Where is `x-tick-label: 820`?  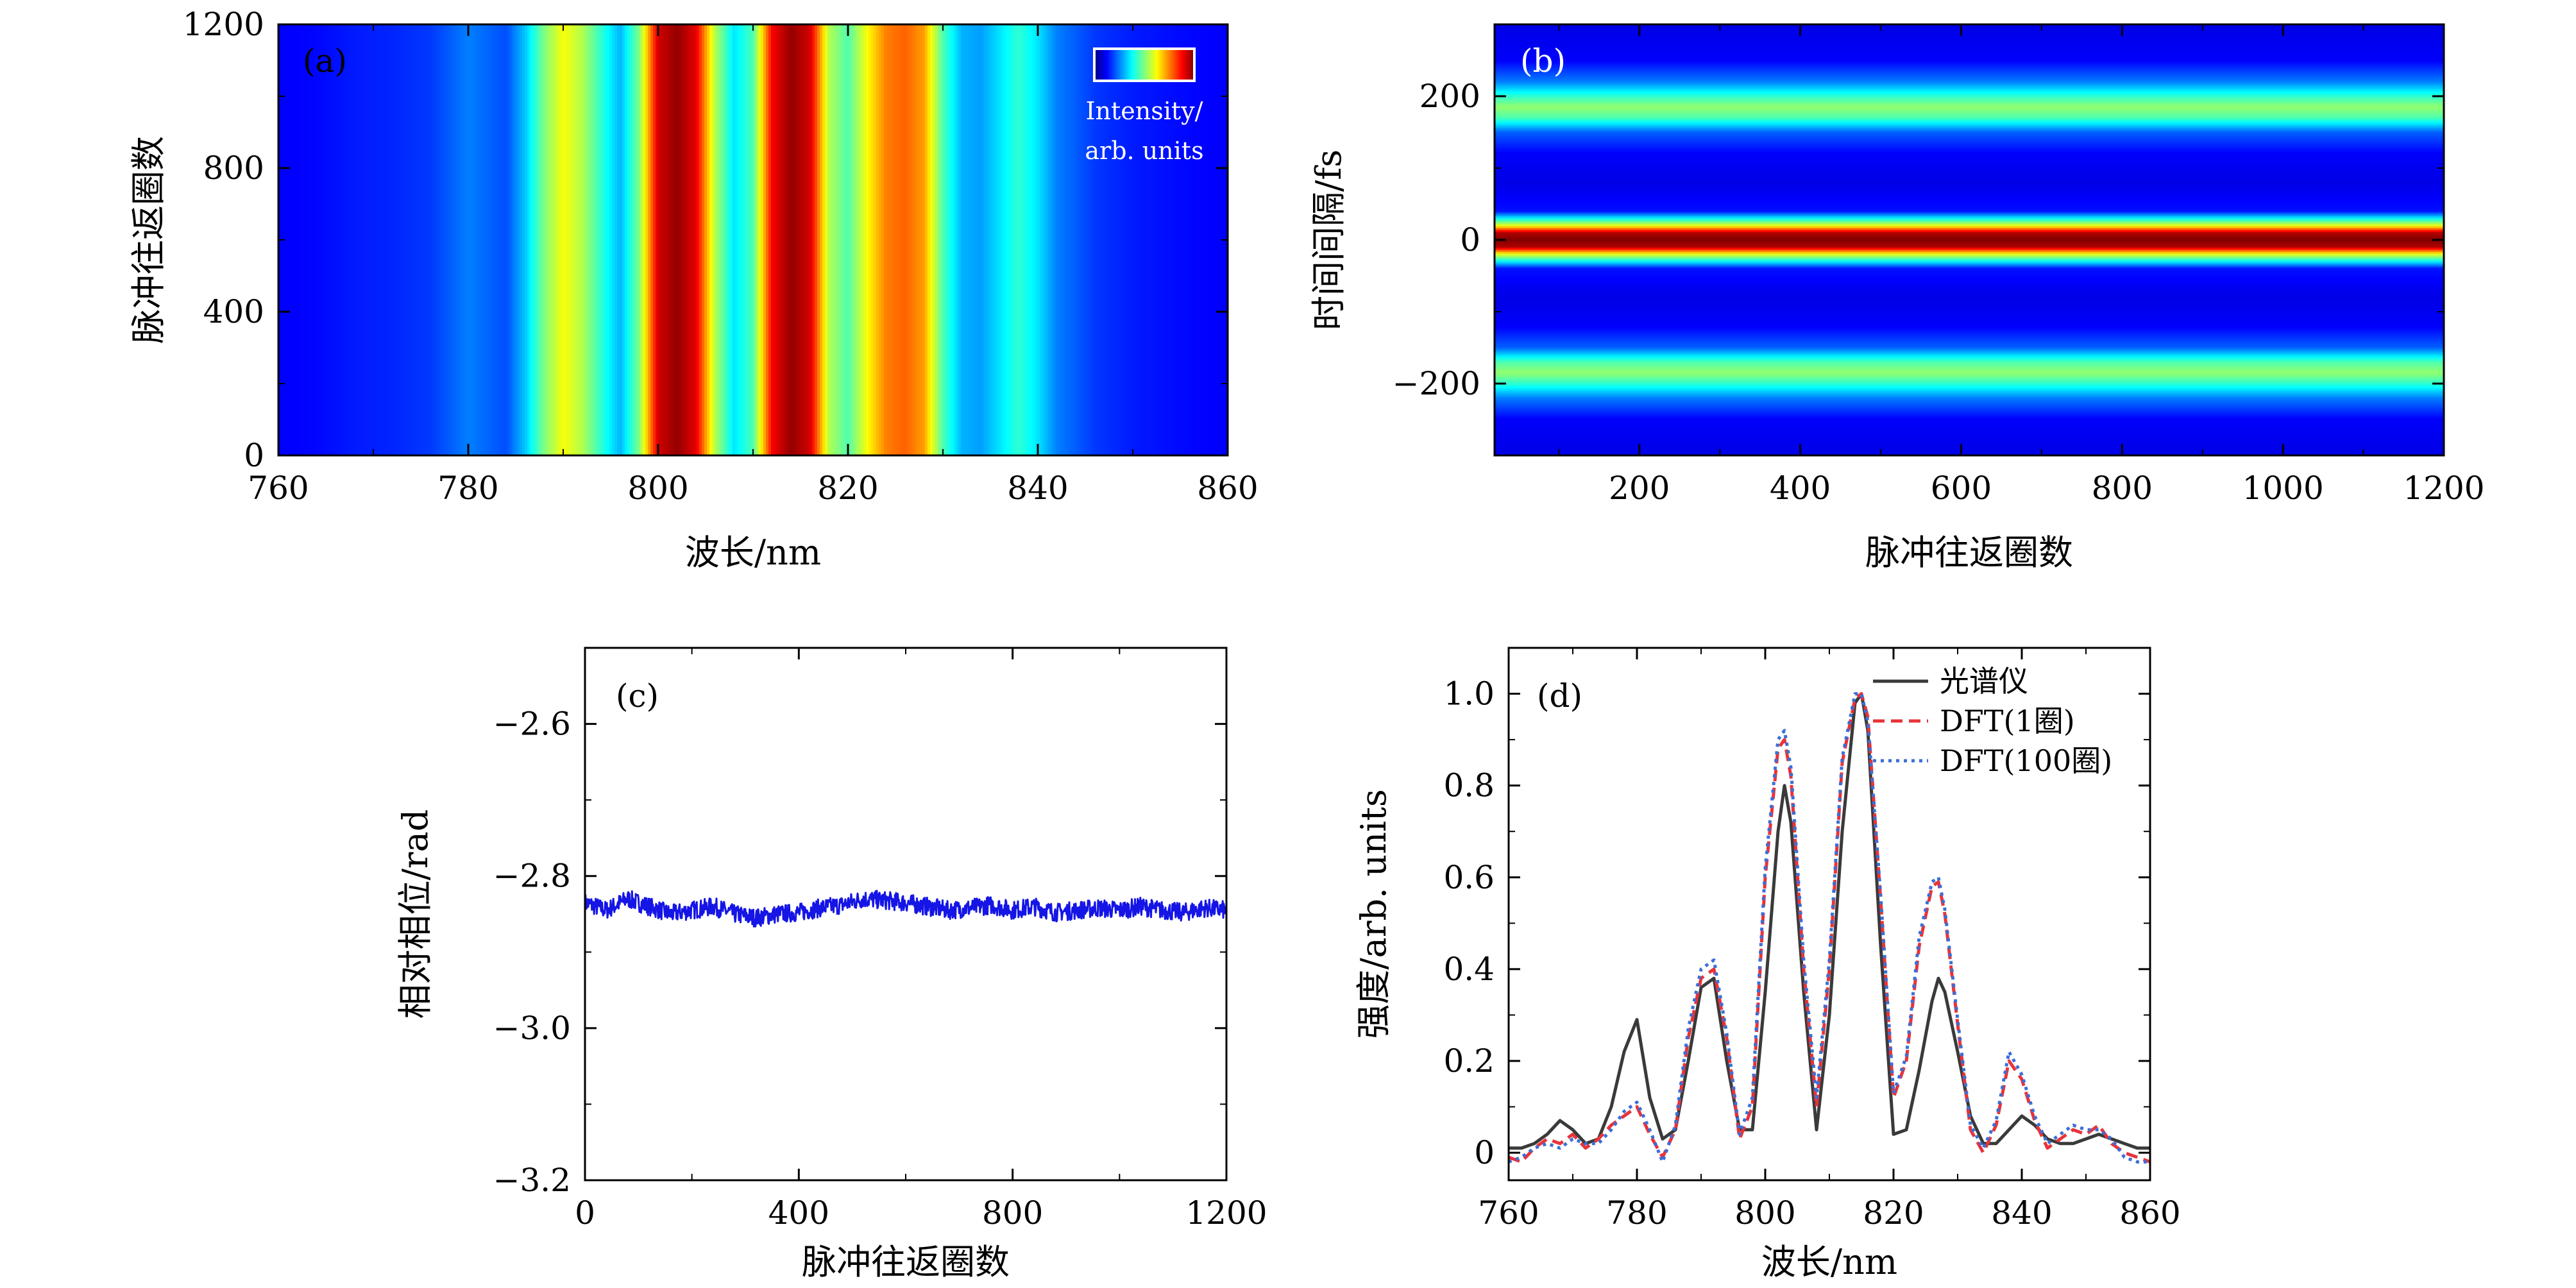
x-tick-label: 820 is located at coordinates (1893, 1213).